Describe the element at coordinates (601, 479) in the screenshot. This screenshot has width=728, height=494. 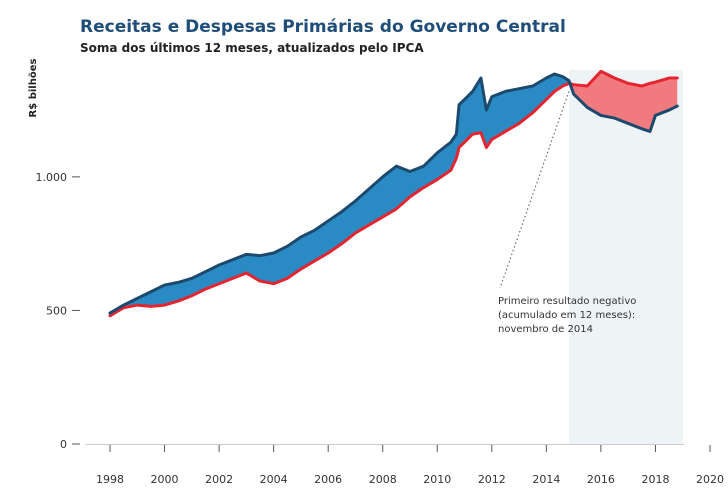
I see `x-tick-label: 2016` at that location.